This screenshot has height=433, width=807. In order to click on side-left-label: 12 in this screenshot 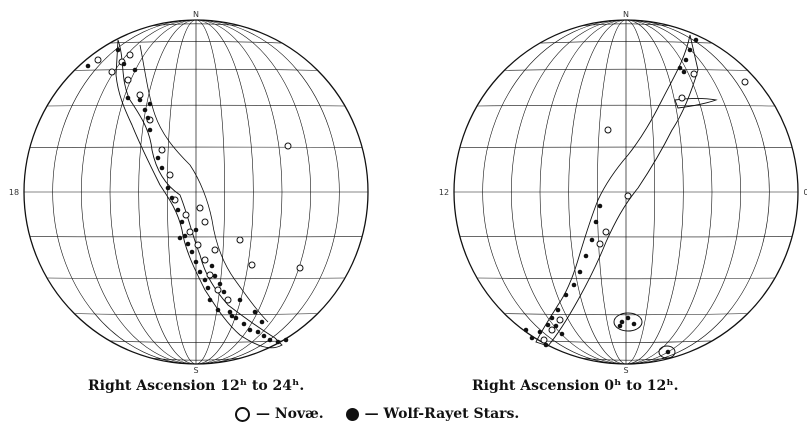, I will do `click(444, 192)`.